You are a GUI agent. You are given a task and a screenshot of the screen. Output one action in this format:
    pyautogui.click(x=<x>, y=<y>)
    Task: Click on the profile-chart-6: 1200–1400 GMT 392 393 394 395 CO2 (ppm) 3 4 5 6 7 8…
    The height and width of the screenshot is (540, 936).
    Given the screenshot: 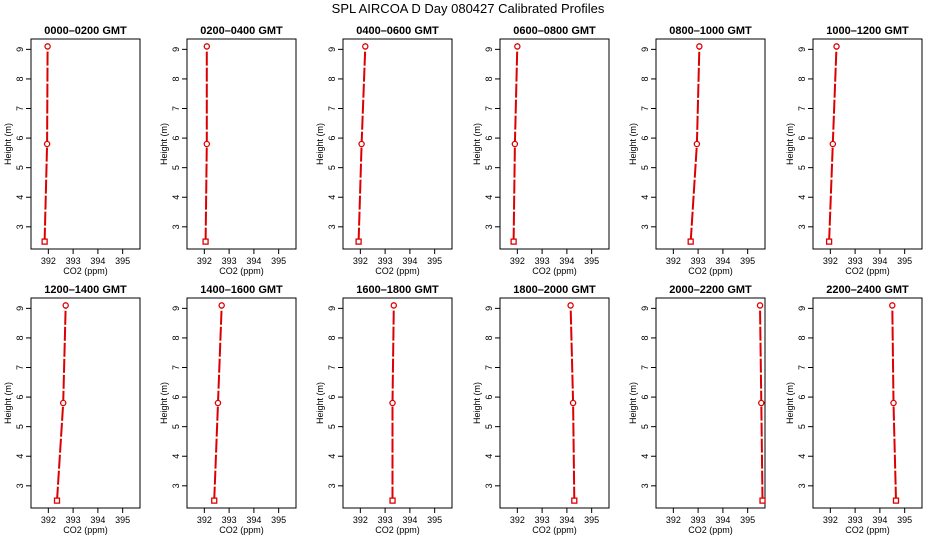 What is the action you would take?
    pyautogui.click(x=72, y=409)
    